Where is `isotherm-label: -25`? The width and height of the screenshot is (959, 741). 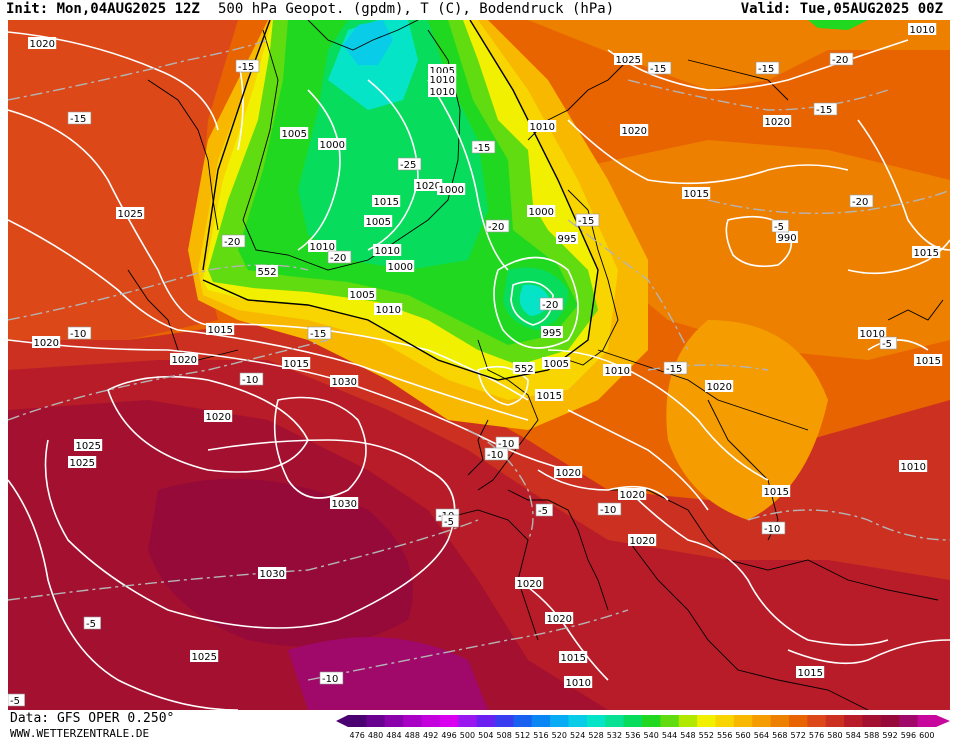 isotherm-label: -25 is located at coordinates (409, 164).